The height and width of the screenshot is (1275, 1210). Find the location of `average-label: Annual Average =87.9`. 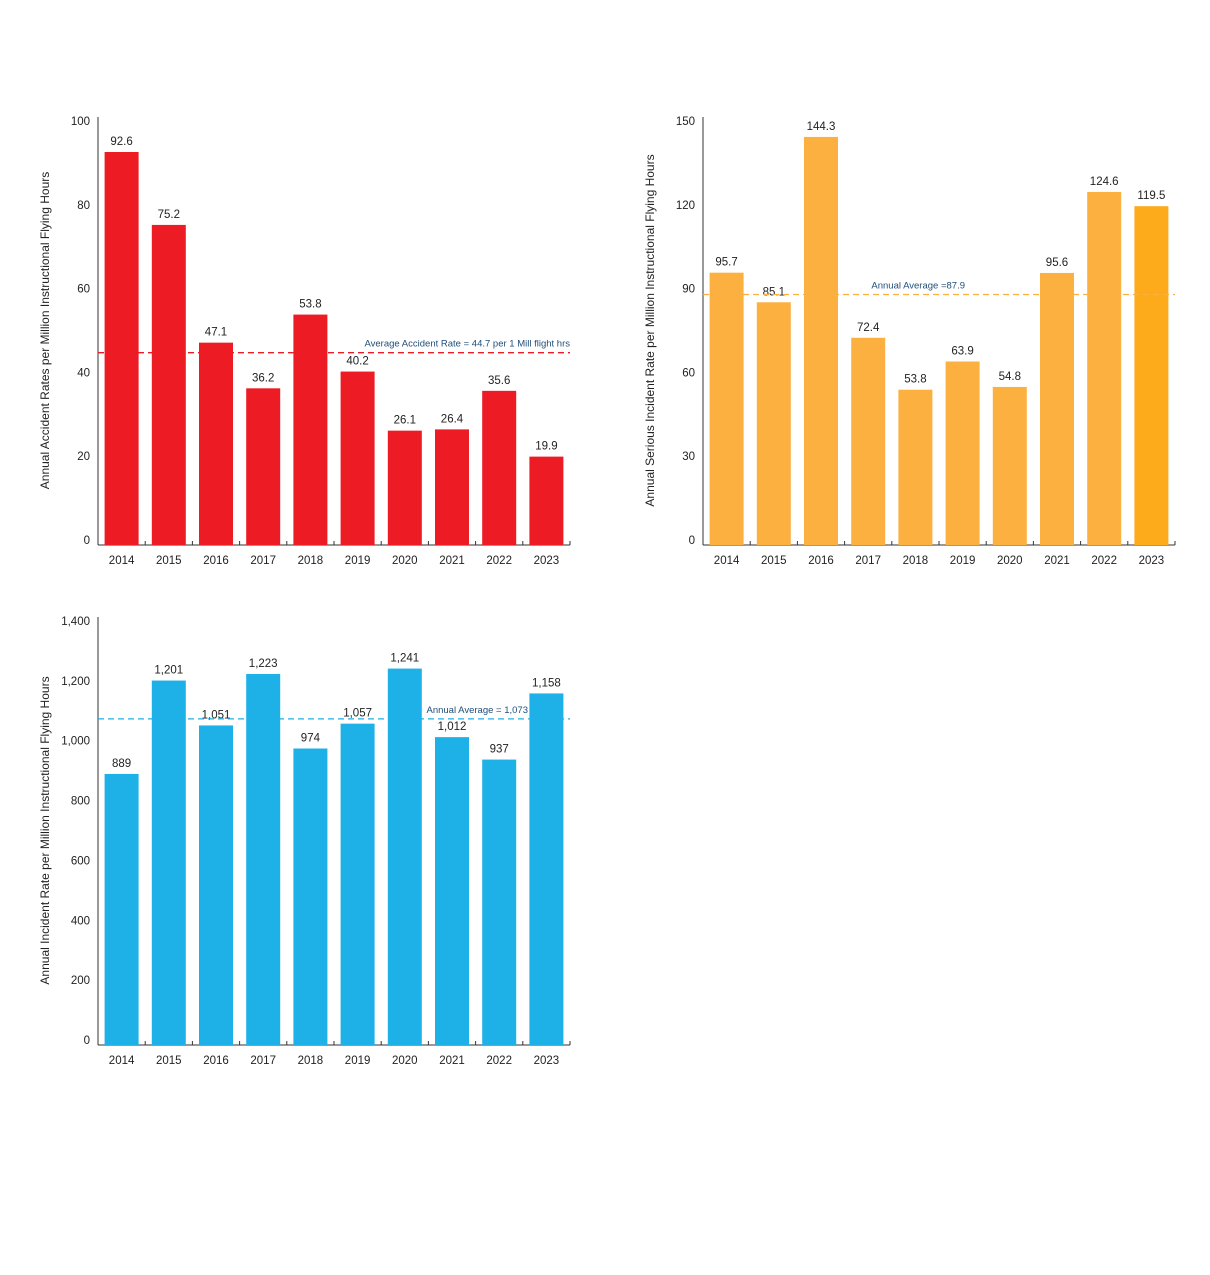

average-label: Annual Average =87.9 is located at coordinates (918, 285).